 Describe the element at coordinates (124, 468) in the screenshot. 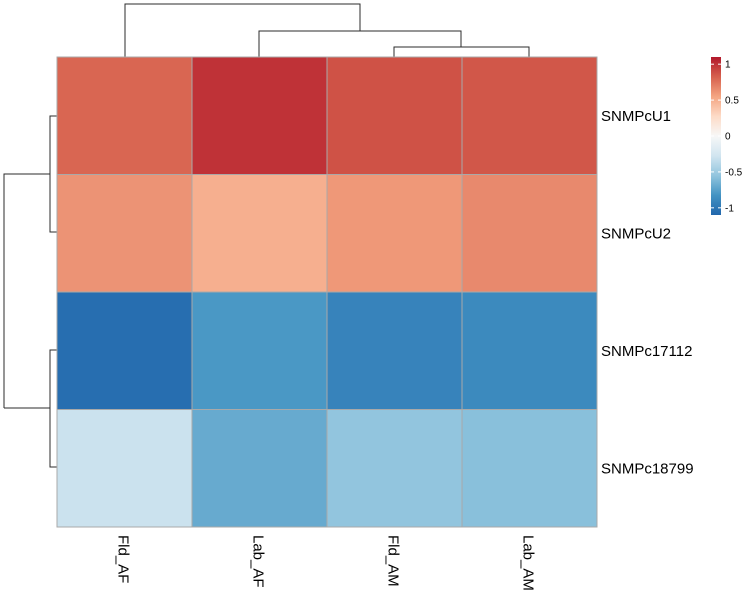

I see `heatmap-cell-SNMPc18799-Fld_AF` at that location.